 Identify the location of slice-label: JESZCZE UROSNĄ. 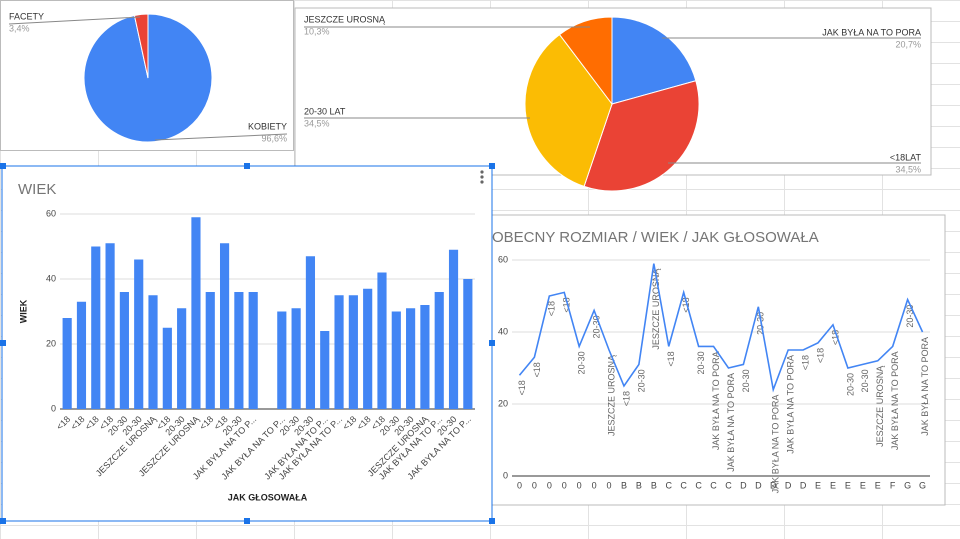
(345, 19).